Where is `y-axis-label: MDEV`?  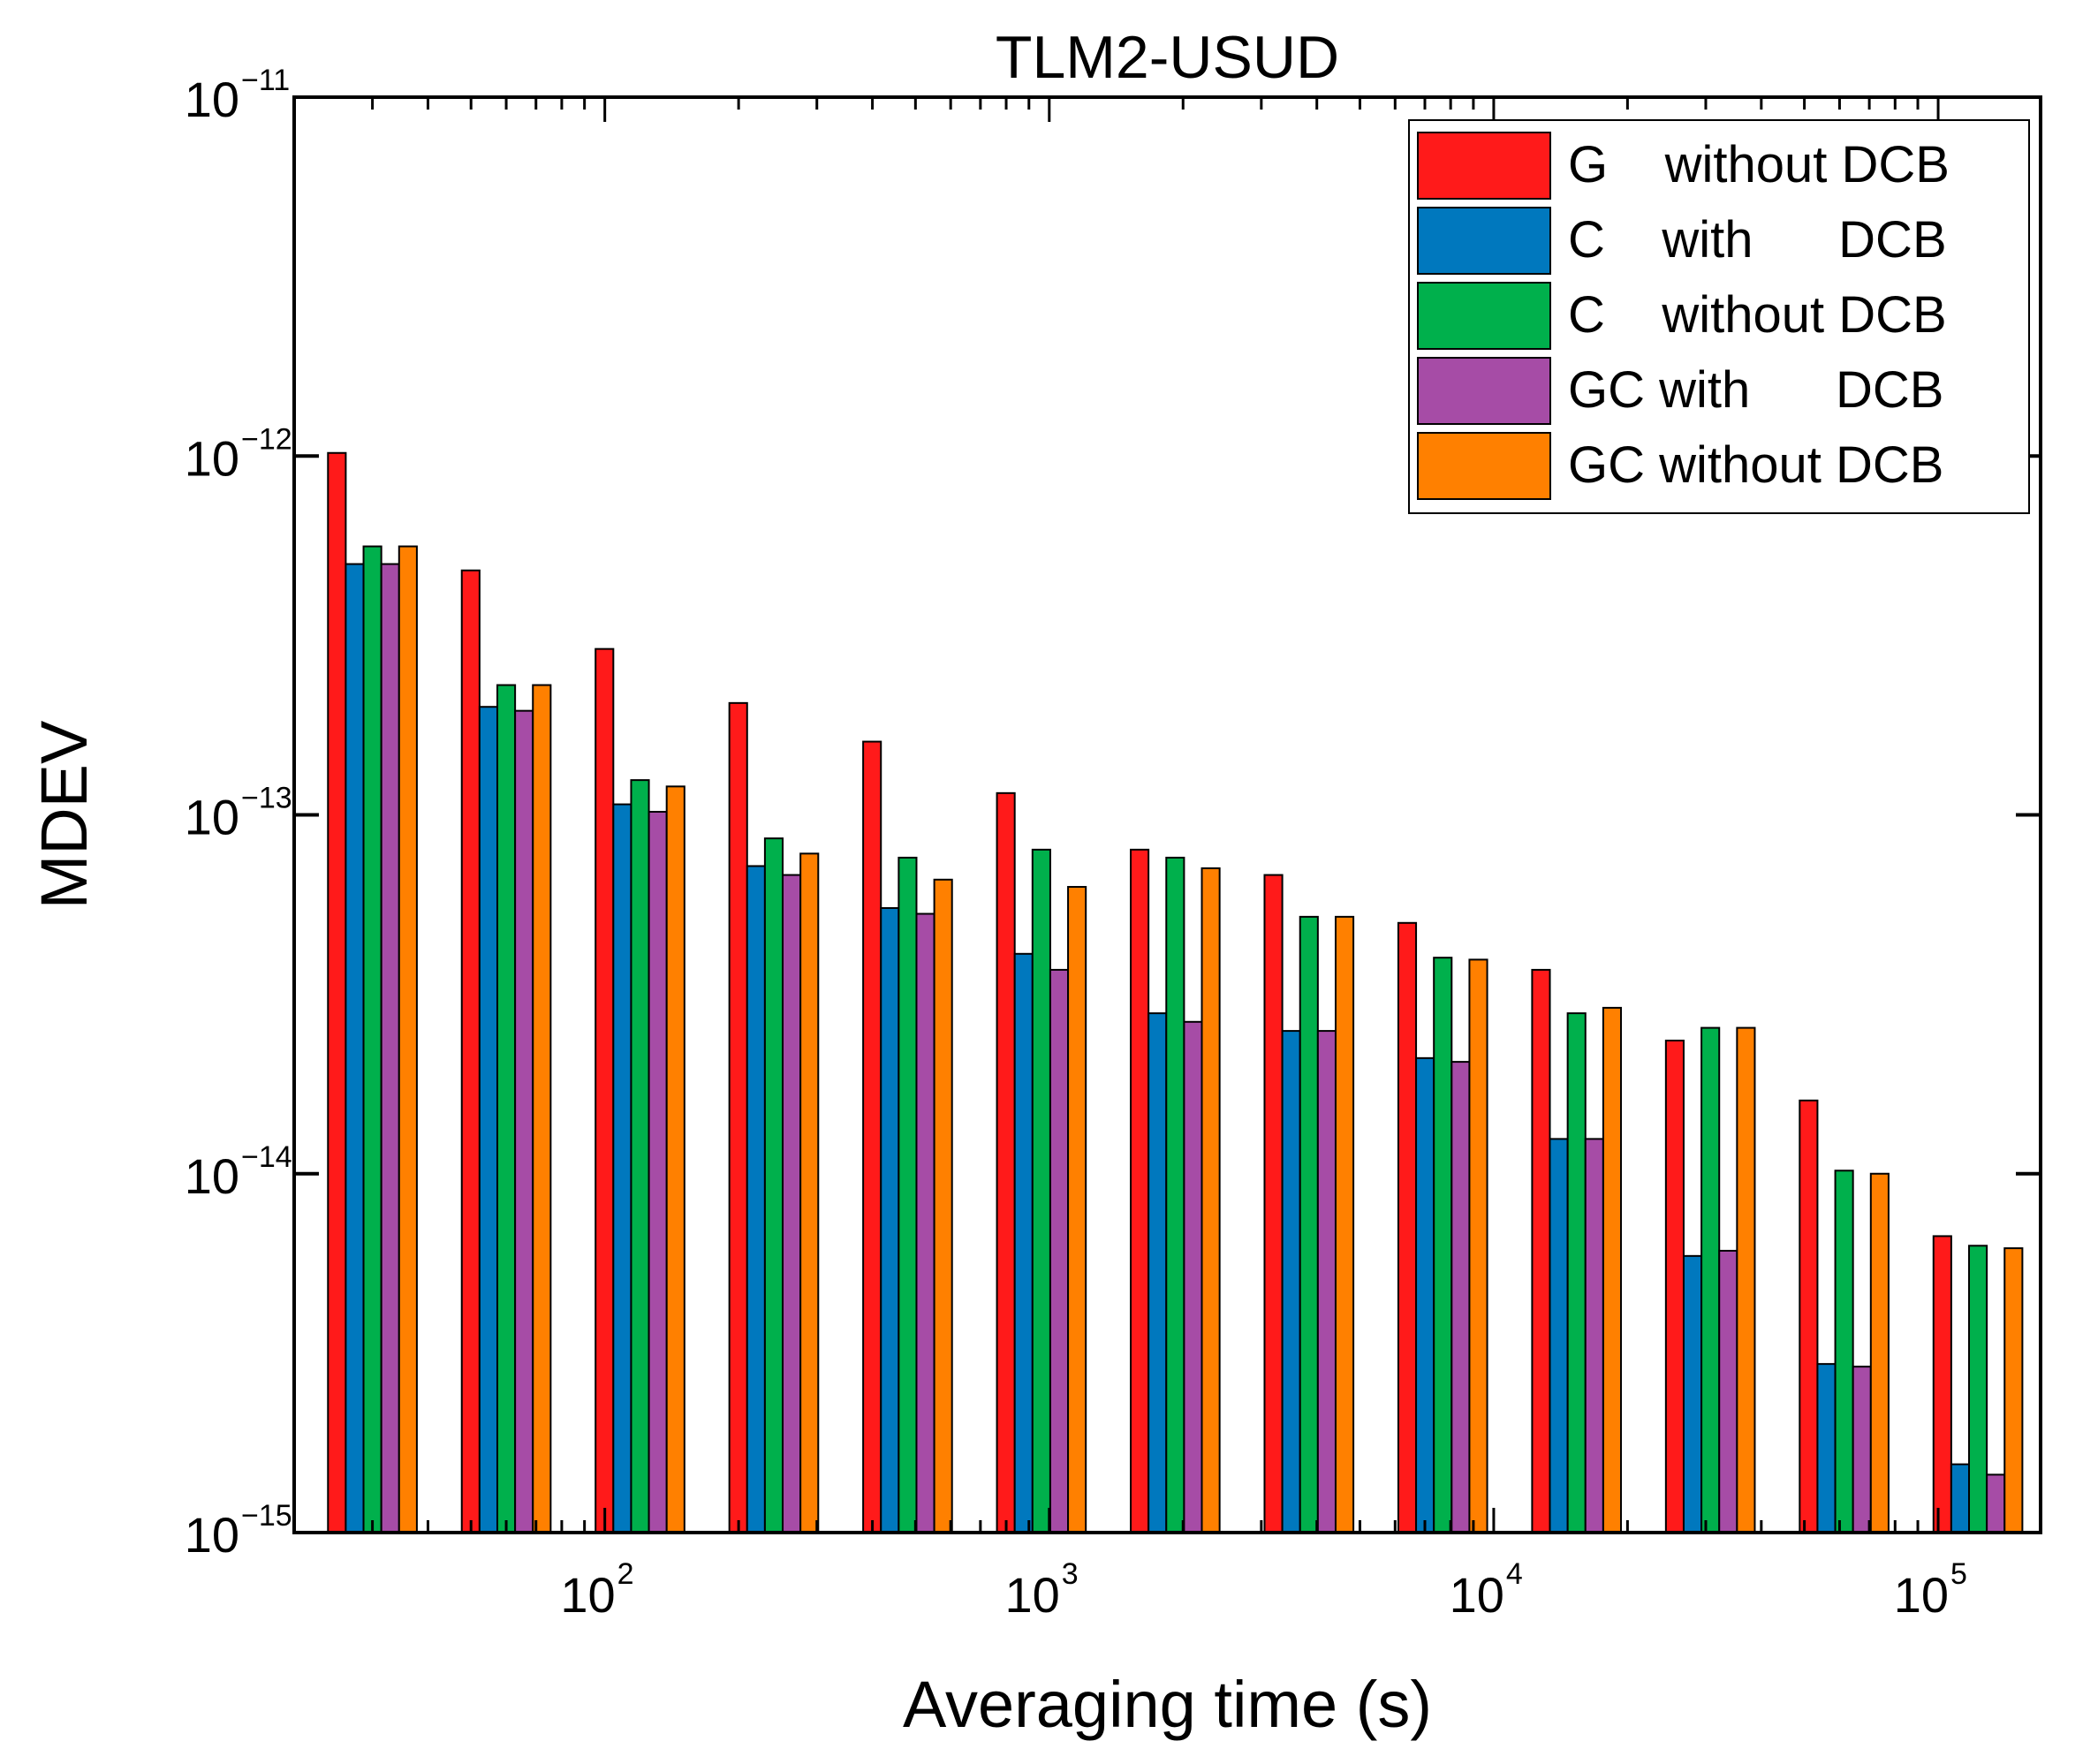
y-axis-label: MDEV is located at coordinates (64, 814).